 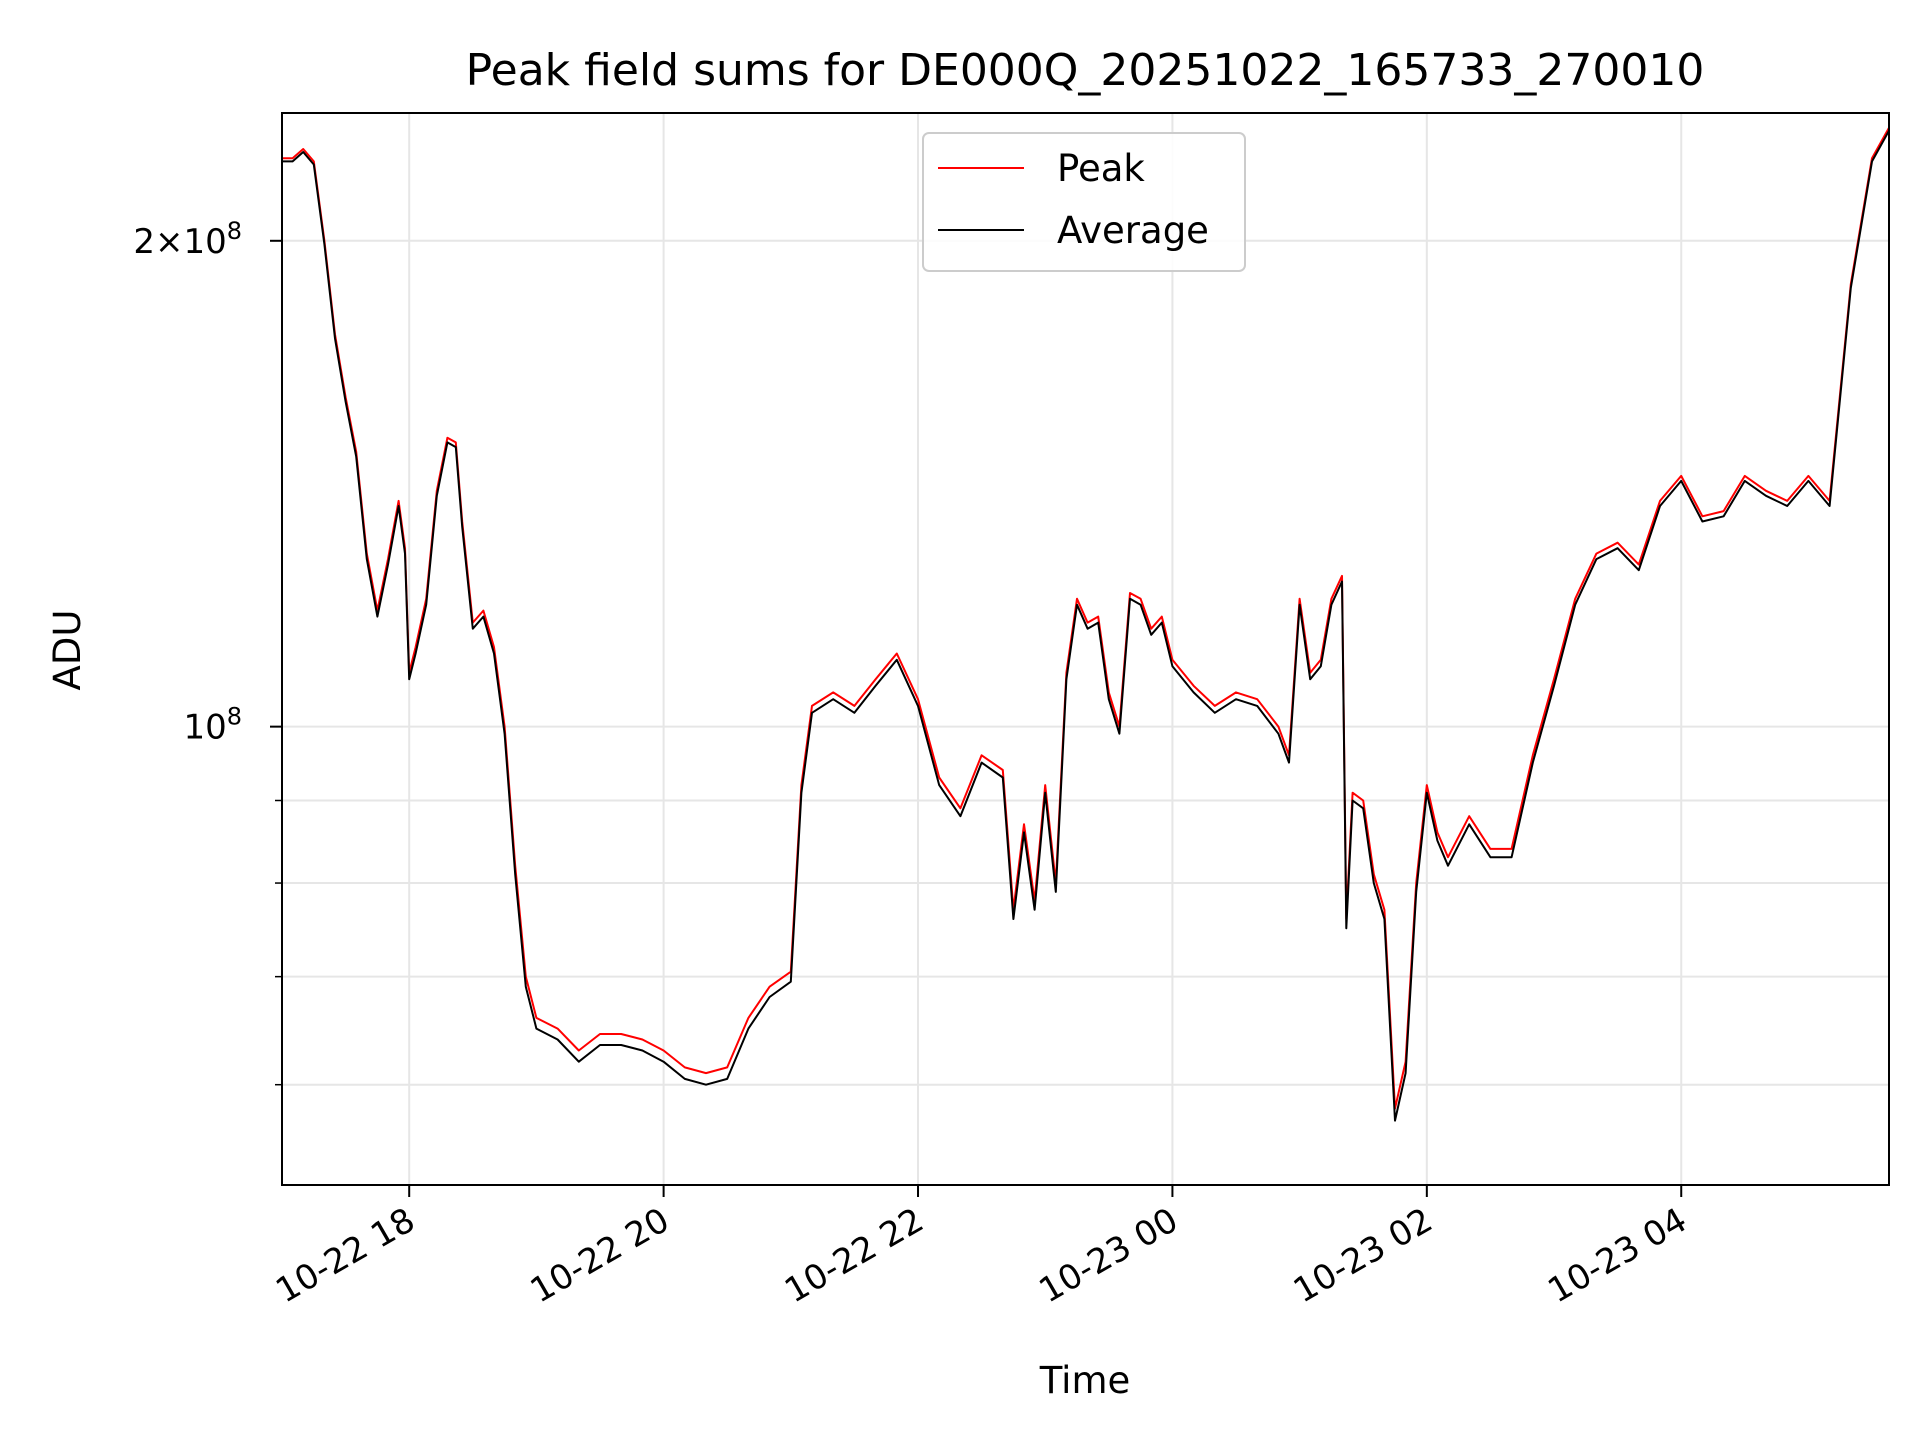 What do you see at coordinates (1133, 230) in the screenshot?
I see `legend-label-average: Average` at bounding box center [1133, 230].